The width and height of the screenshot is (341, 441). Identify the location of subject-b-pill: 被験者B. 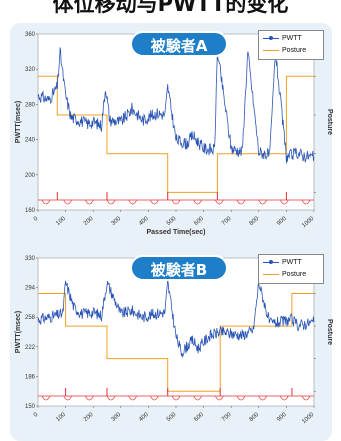
(179, 268).